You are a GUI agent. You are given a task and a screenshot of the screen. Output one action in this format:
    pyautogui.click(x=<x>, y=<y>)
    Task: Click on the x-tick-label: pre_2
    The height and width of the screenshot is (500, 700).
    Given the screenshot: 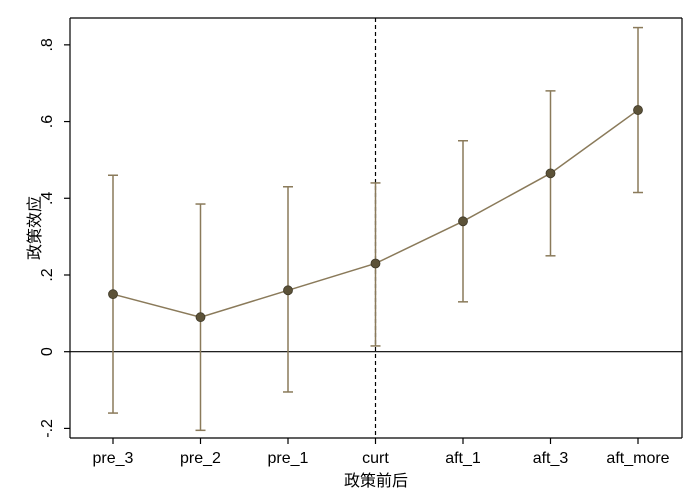 What is the action you would take?
    pyautogui.click(x=200, y=458)
    